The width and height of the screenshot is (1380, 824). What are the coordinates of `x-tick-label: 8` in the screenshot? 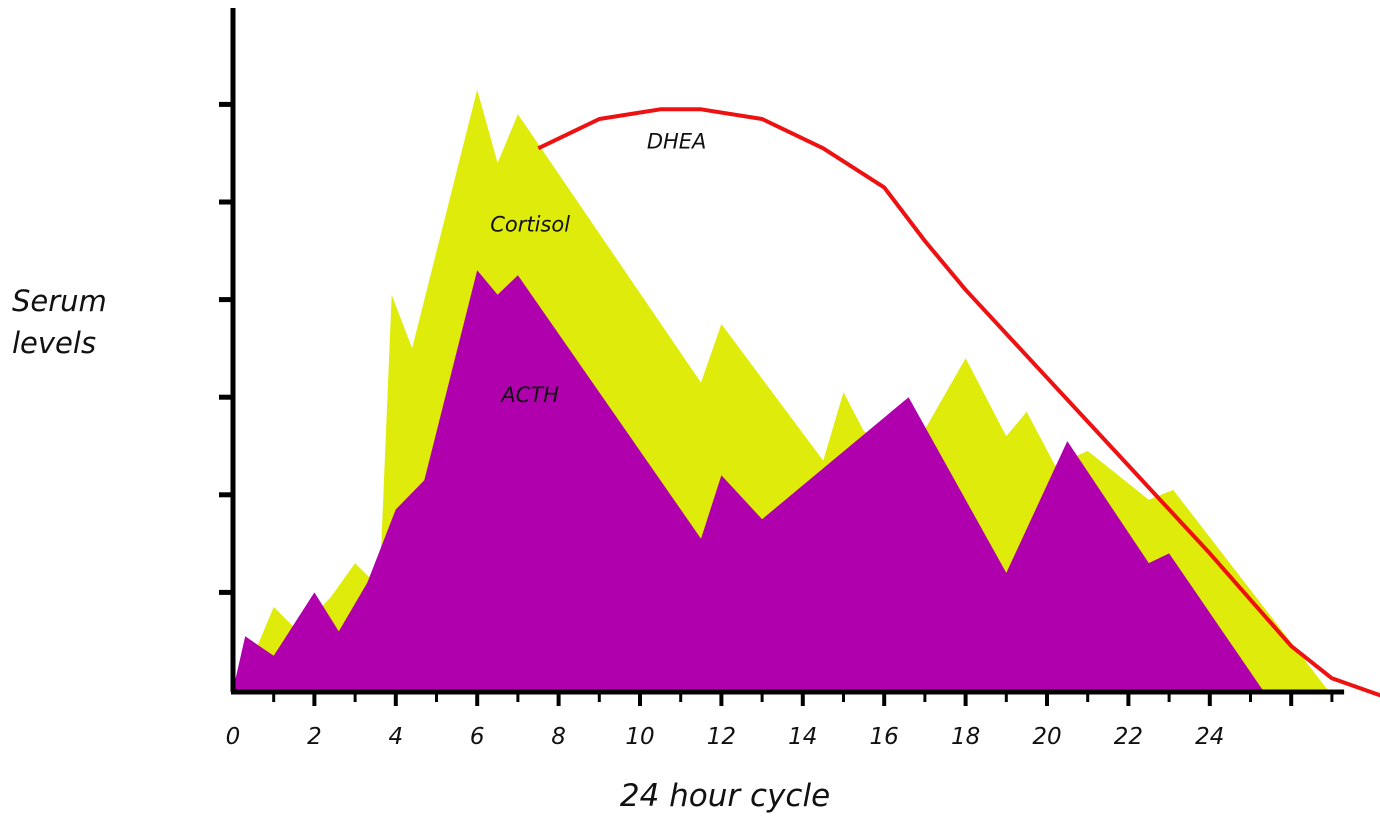 It's located at (558, 737).